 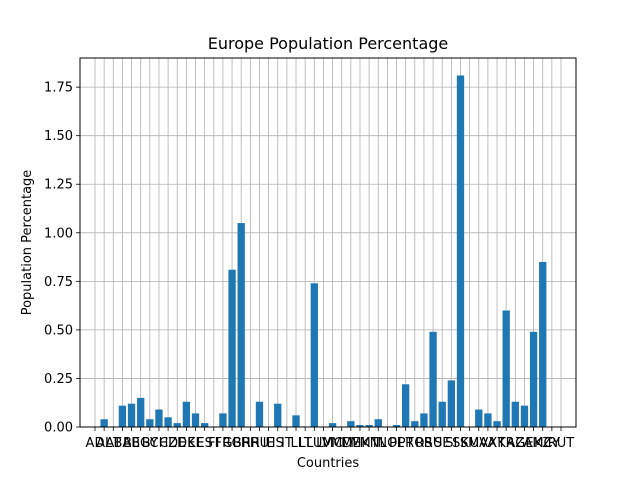 I want to click on x-tick-label: ES, so click(x=204, y=443).